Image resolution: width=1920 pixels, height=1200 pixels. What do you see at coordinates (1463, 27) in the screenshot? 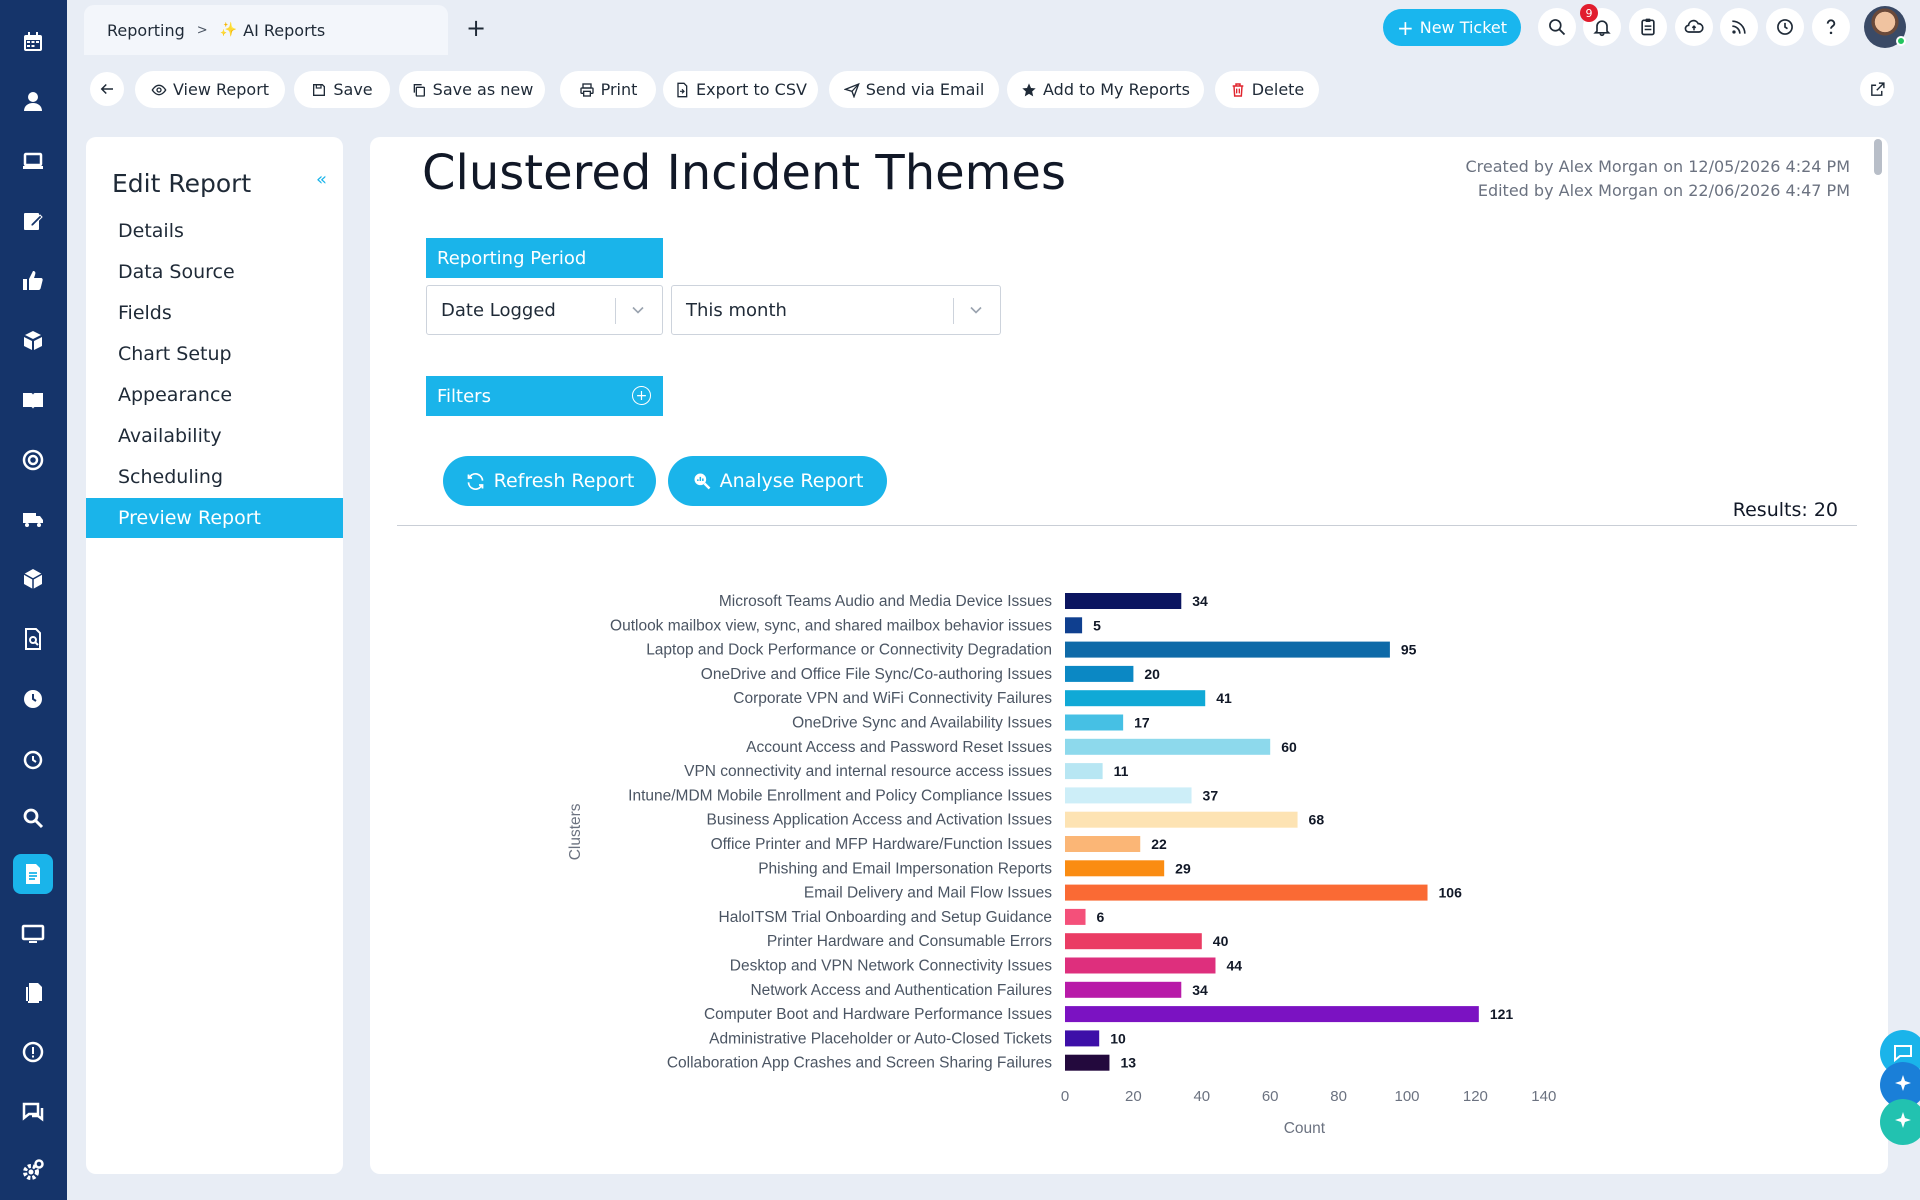
I see `new-ticket-label: New Ticket` at bounding box center [1463, 27].